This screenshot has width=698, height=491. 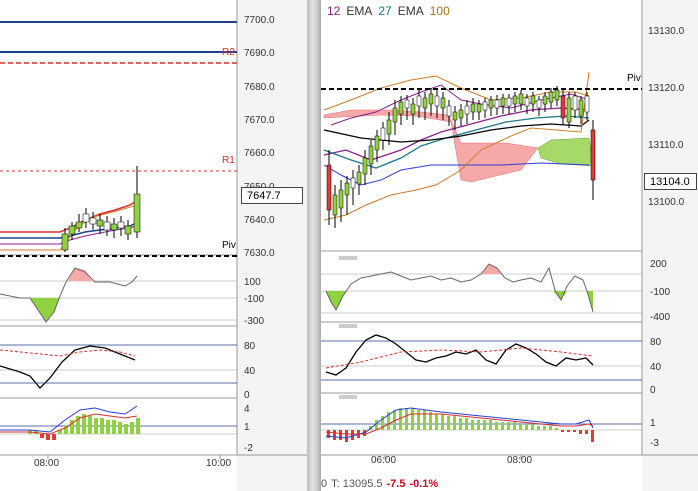 What do you see at coordinates (660, 292) in the screenshot?
I see `right-cci-tick-2: -100` at bounding box center [660, 292].